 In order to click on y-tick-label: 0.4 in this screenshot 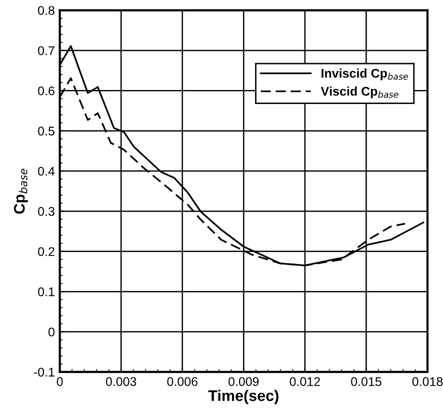, I will do `click(46, 171)`.